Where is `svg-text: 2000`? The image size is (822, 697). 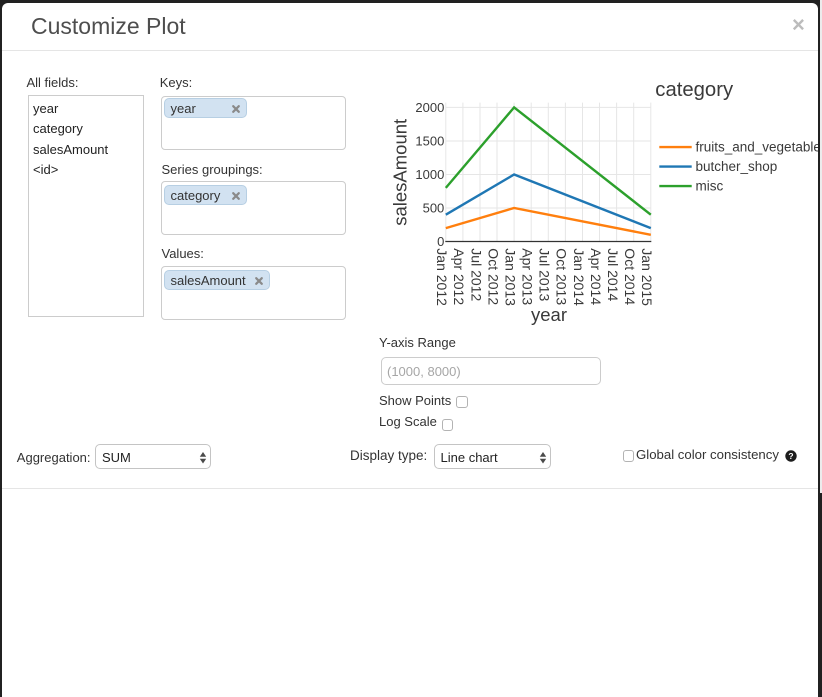 svg-text: 2000 is located at coordinates (429, 107).